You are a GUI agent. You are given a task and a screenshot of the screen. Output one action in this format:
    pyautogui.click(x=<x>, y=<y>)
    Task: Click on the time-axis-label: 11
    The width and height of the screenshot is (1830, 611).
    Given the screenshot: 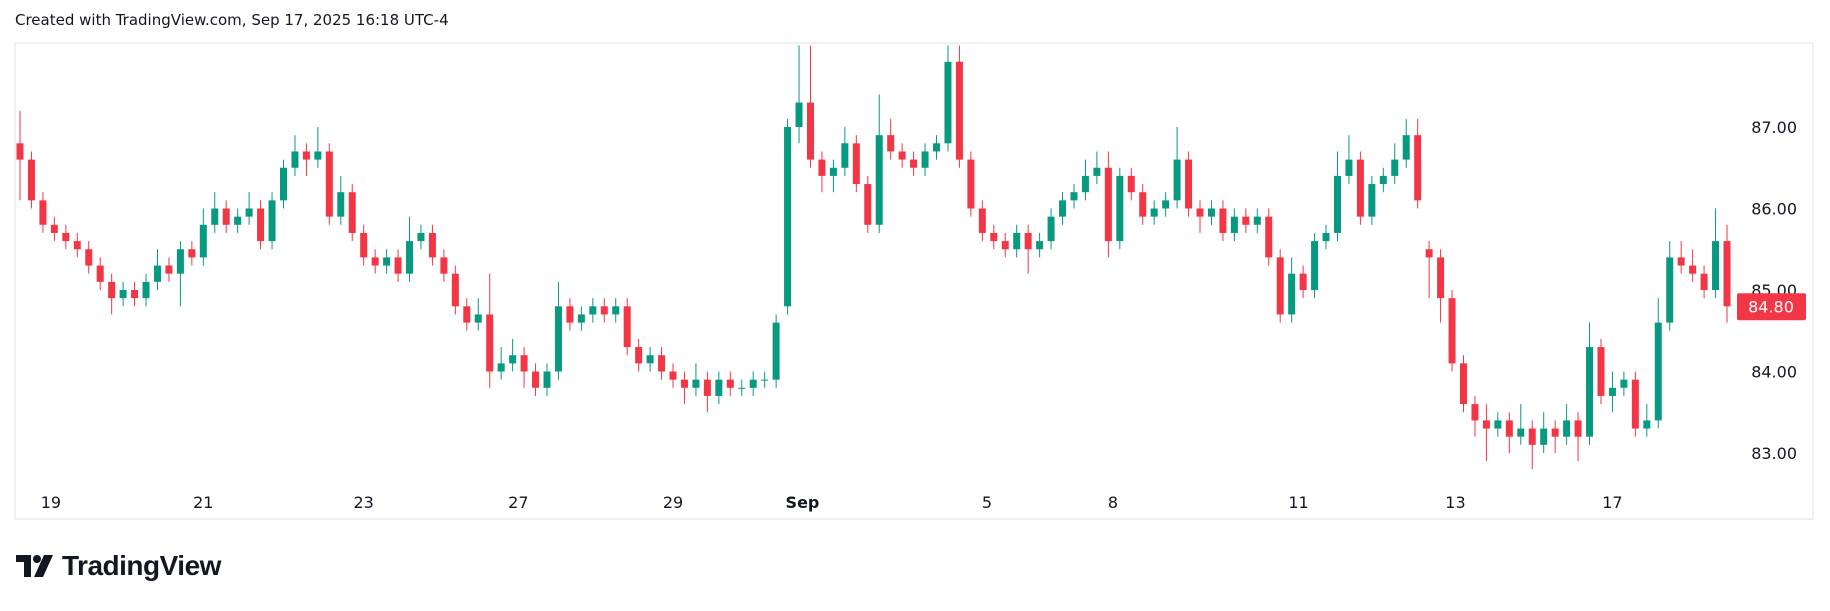 What is the action you would take?
    pyautogui.click(x=1298, y=502)
    